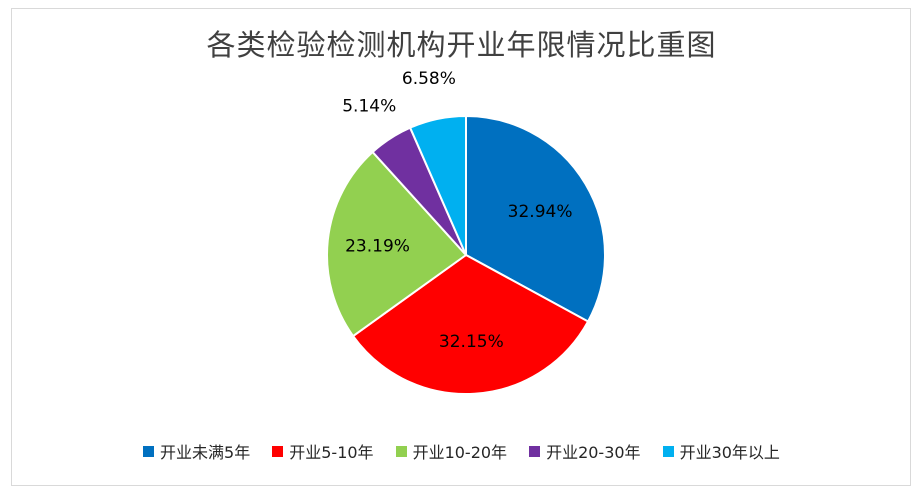 The height and width of the screenshot is (503, 923). I want to click on legend-item-5-10: 开业5-10年, so click(323, 451).